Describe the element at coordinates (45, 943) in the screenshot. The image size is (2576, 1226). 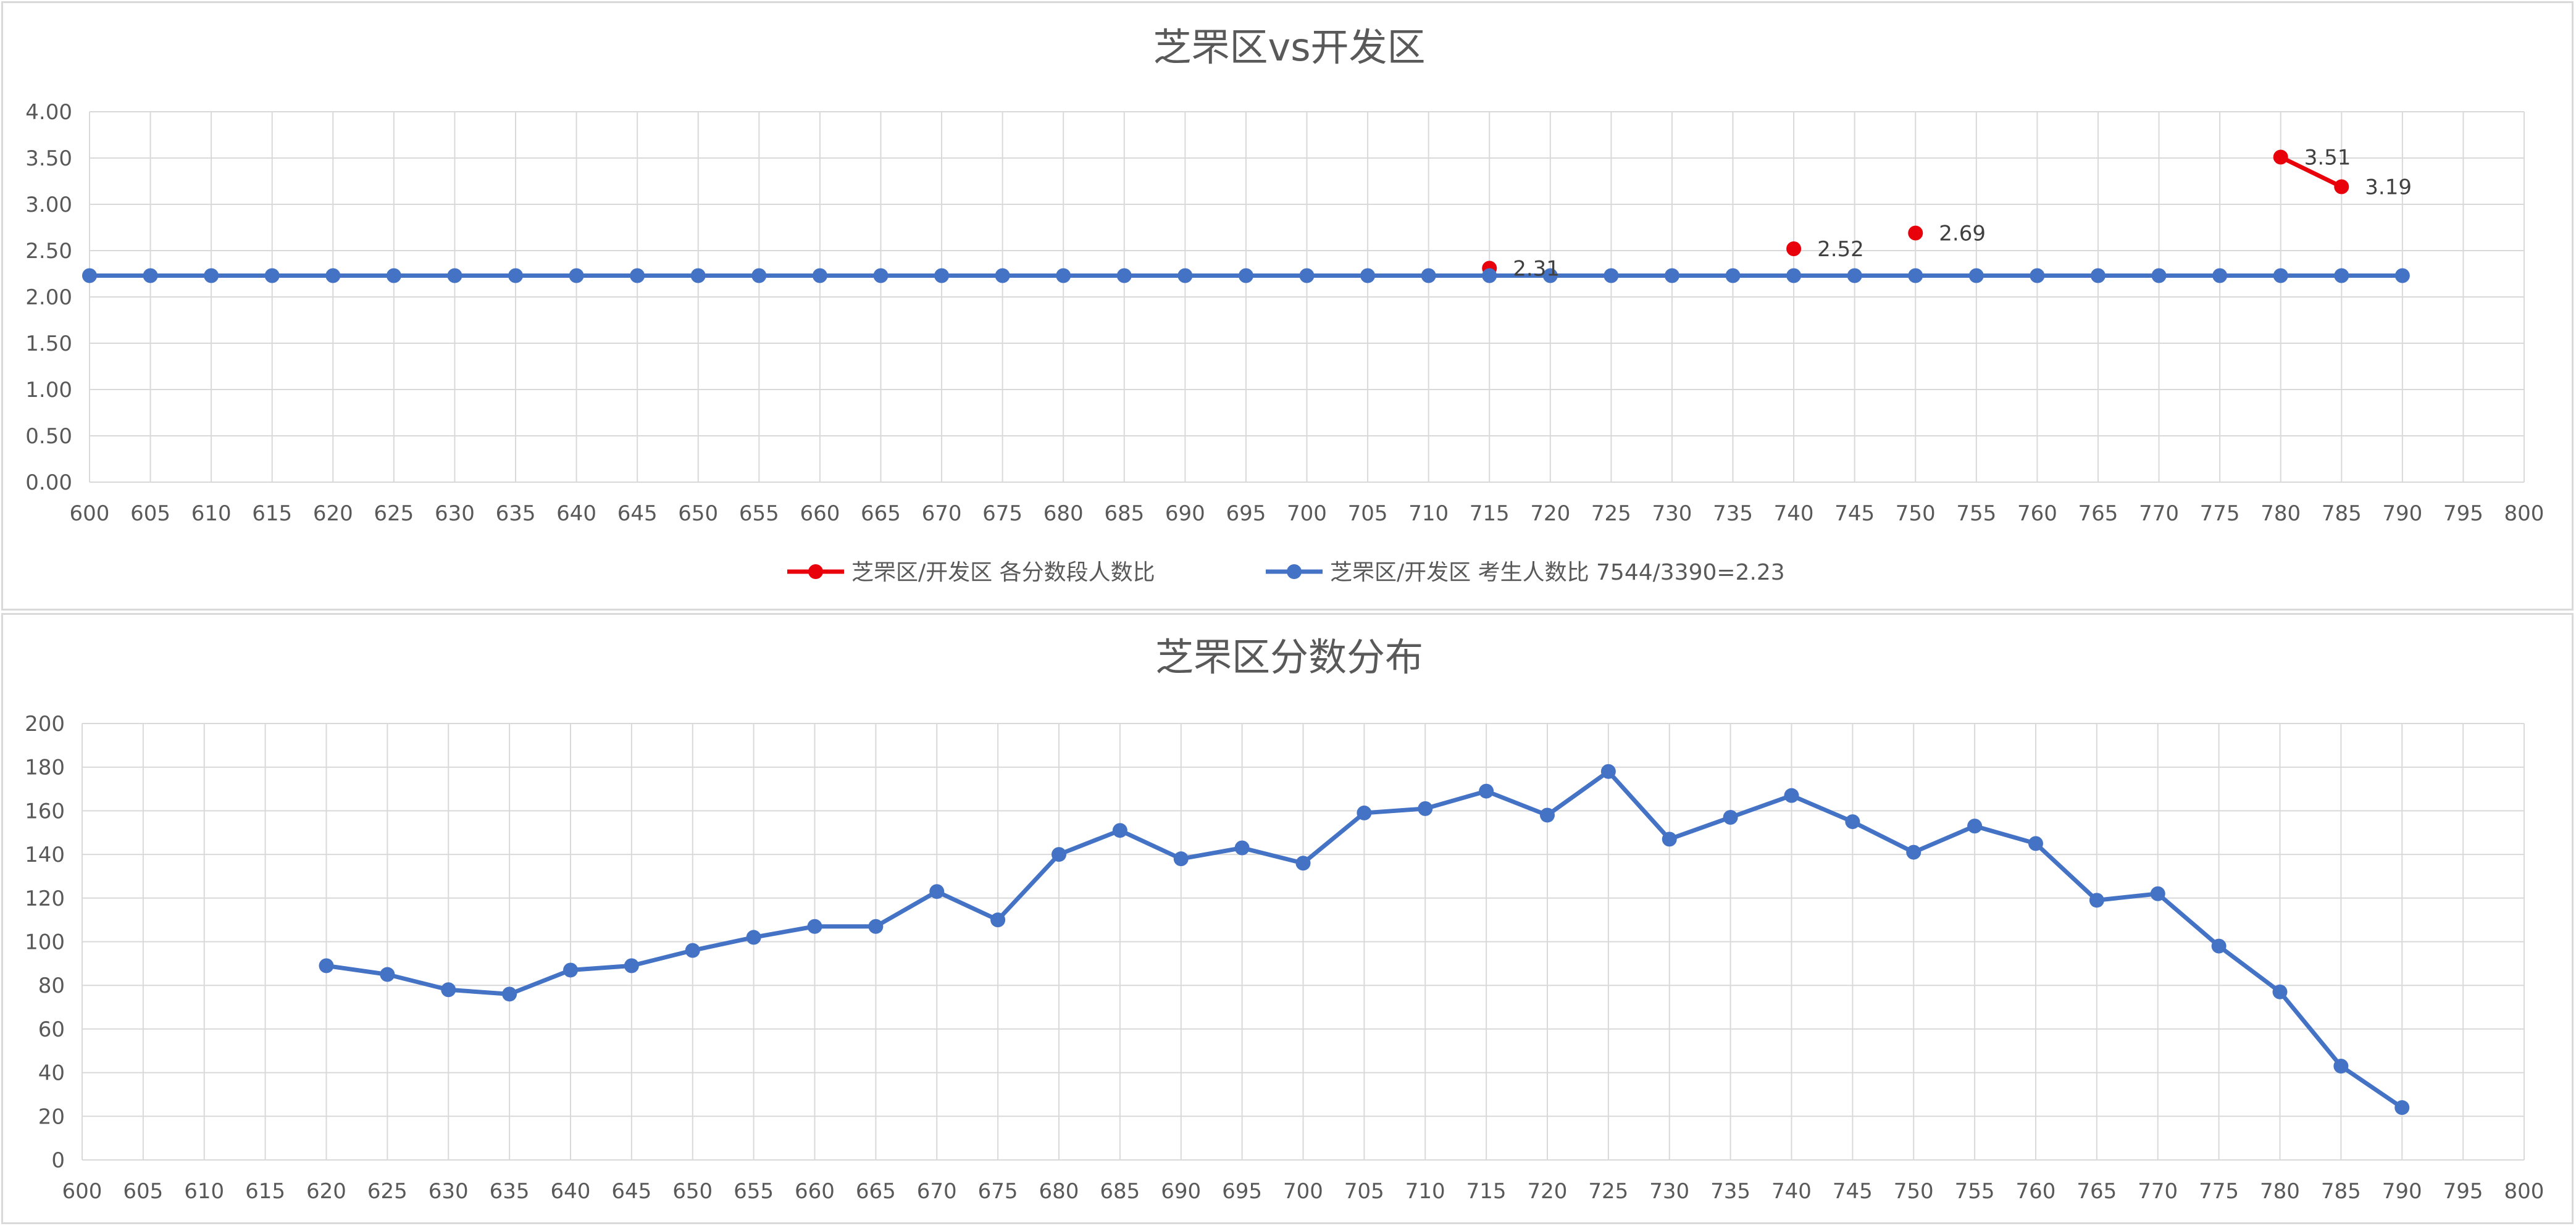
I see `y-tick-label: 100` at that location.